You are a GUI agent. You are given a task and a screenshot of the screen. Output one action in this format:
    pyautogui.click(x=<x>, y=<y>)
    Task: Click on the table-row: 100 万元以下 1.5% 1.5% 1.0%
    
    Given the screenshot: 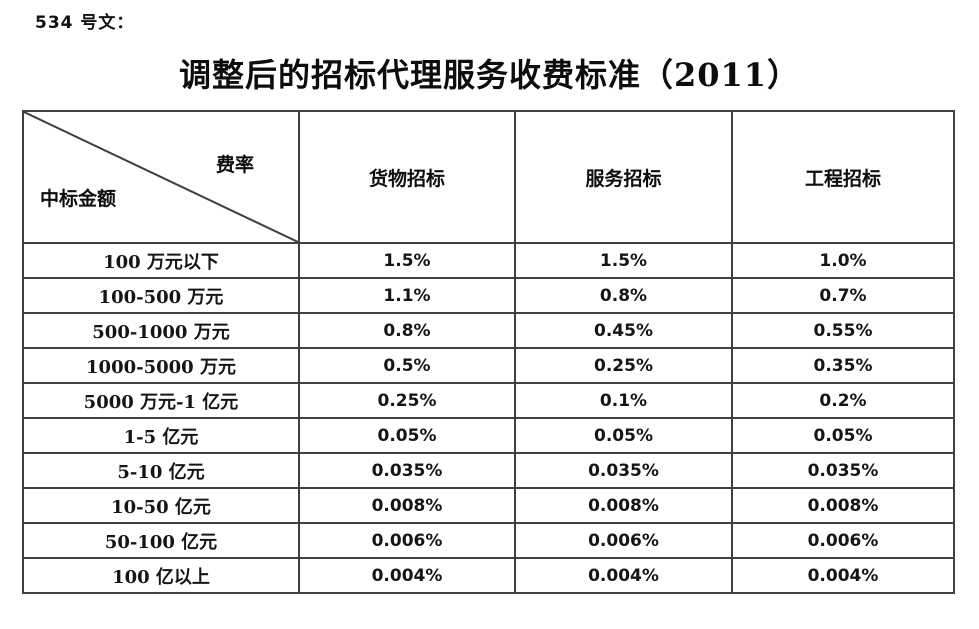 What is the action you would take?
    pyautogui.click(x=488, y=260)
    